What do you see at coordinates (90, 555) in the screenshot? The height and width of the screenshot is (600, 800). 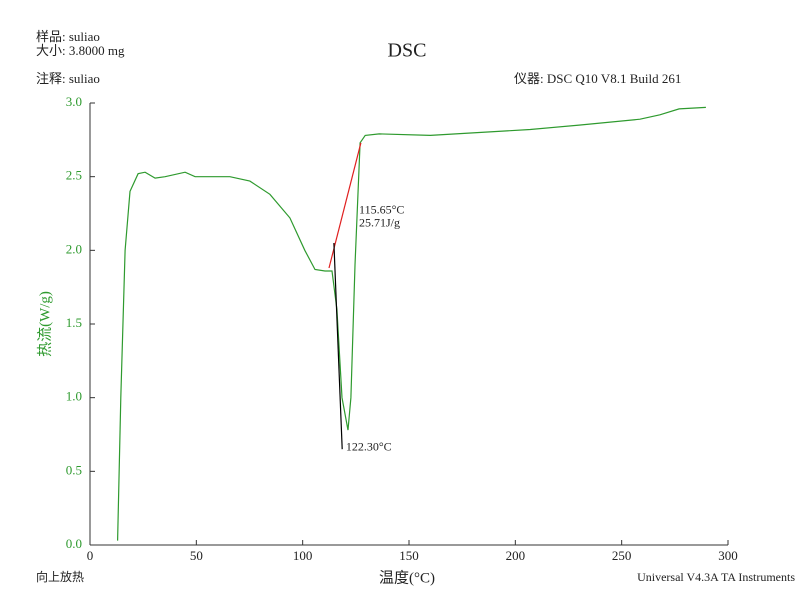 I see `x-tick-label: 0` at bounding box center [90, 555].